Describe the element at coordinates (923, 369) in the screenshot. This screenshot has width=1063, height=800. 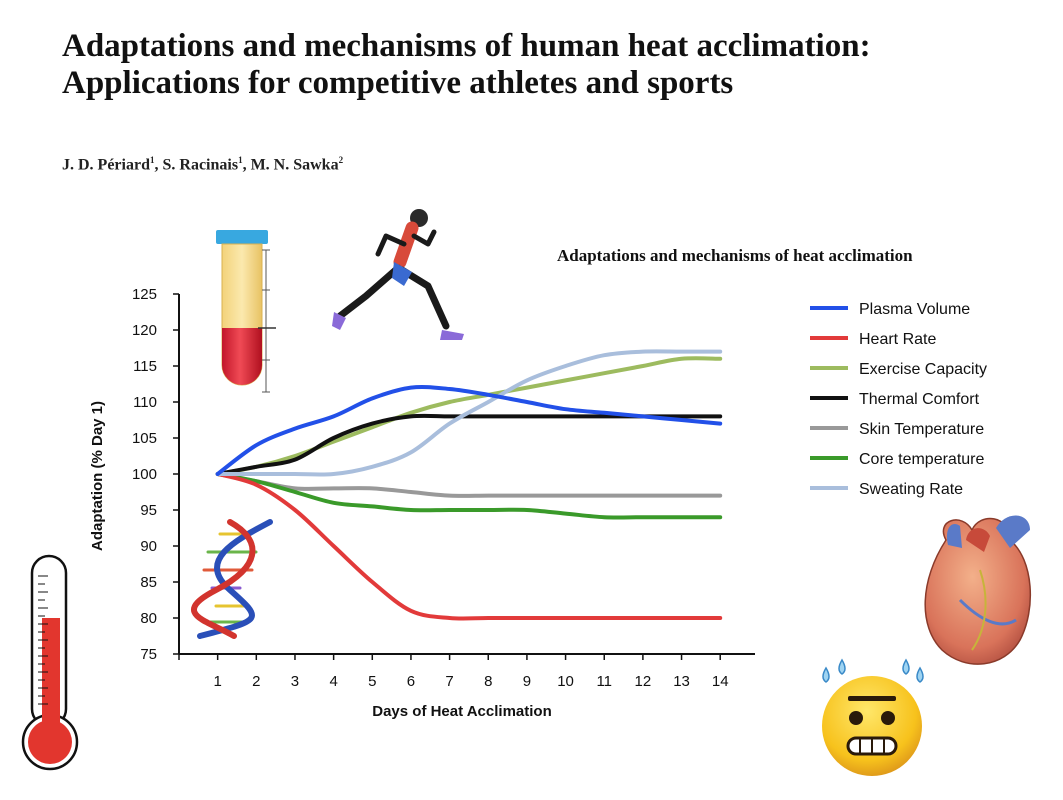
I see `legend-label: Exercise Capacity` at that location.